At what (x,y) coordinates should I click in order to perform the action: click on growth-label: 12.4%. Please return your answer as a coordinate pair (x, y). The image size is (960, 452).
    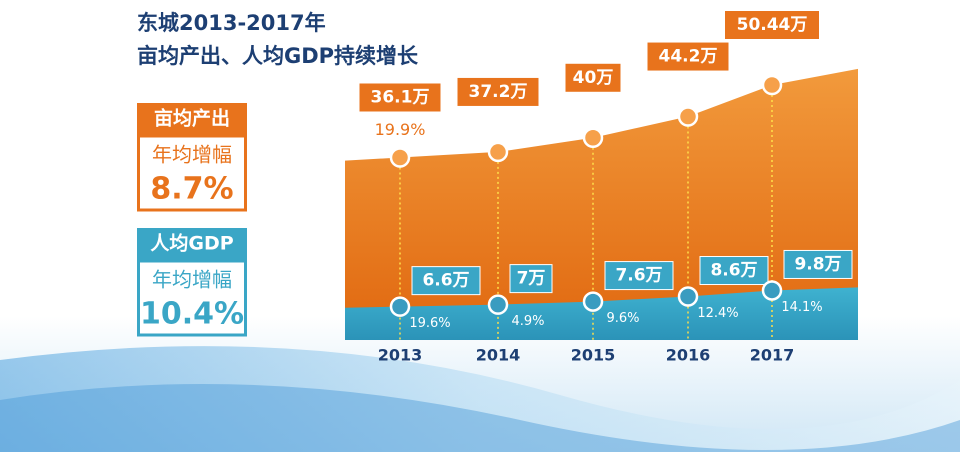
    Looking at the image, I should click on (717, 313).